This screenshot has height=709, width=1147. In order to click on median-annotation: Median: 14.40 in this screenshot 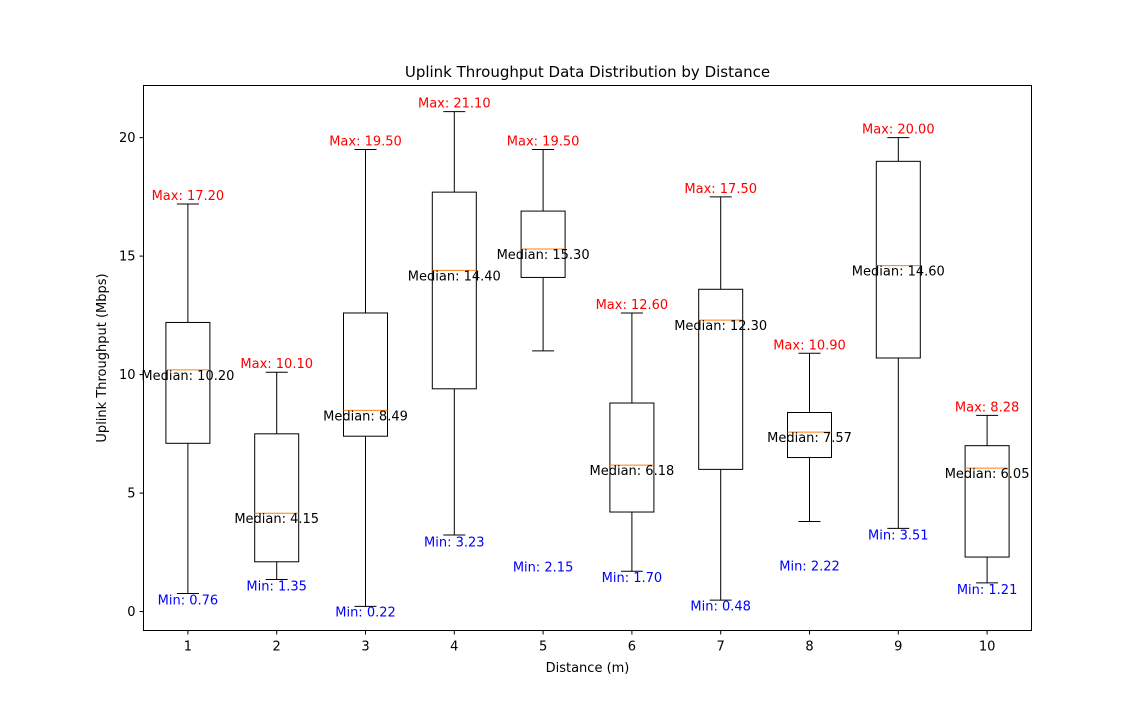, I will do `click(454, 276)`.